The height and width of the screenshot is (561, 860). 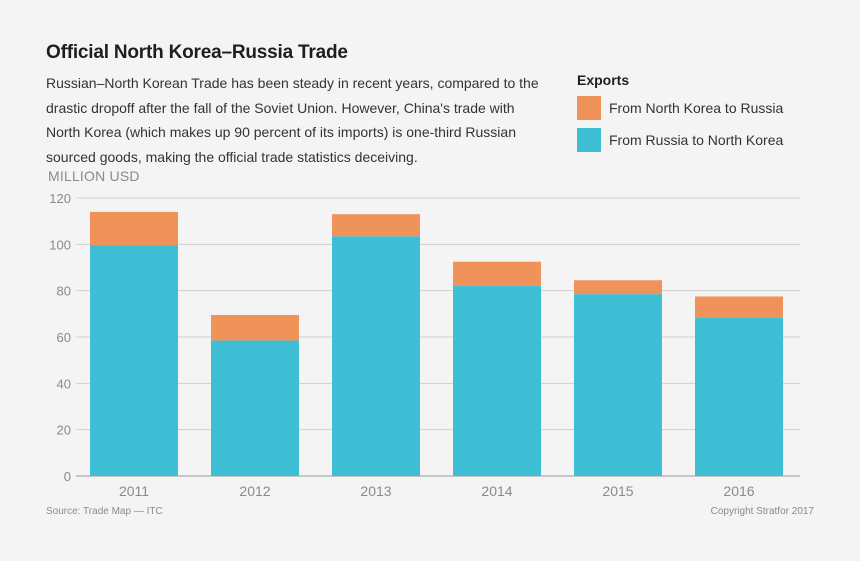 I want to click on legend-label-nk-to-russia: From North Korea to Russia, so click(x=696, y=108).